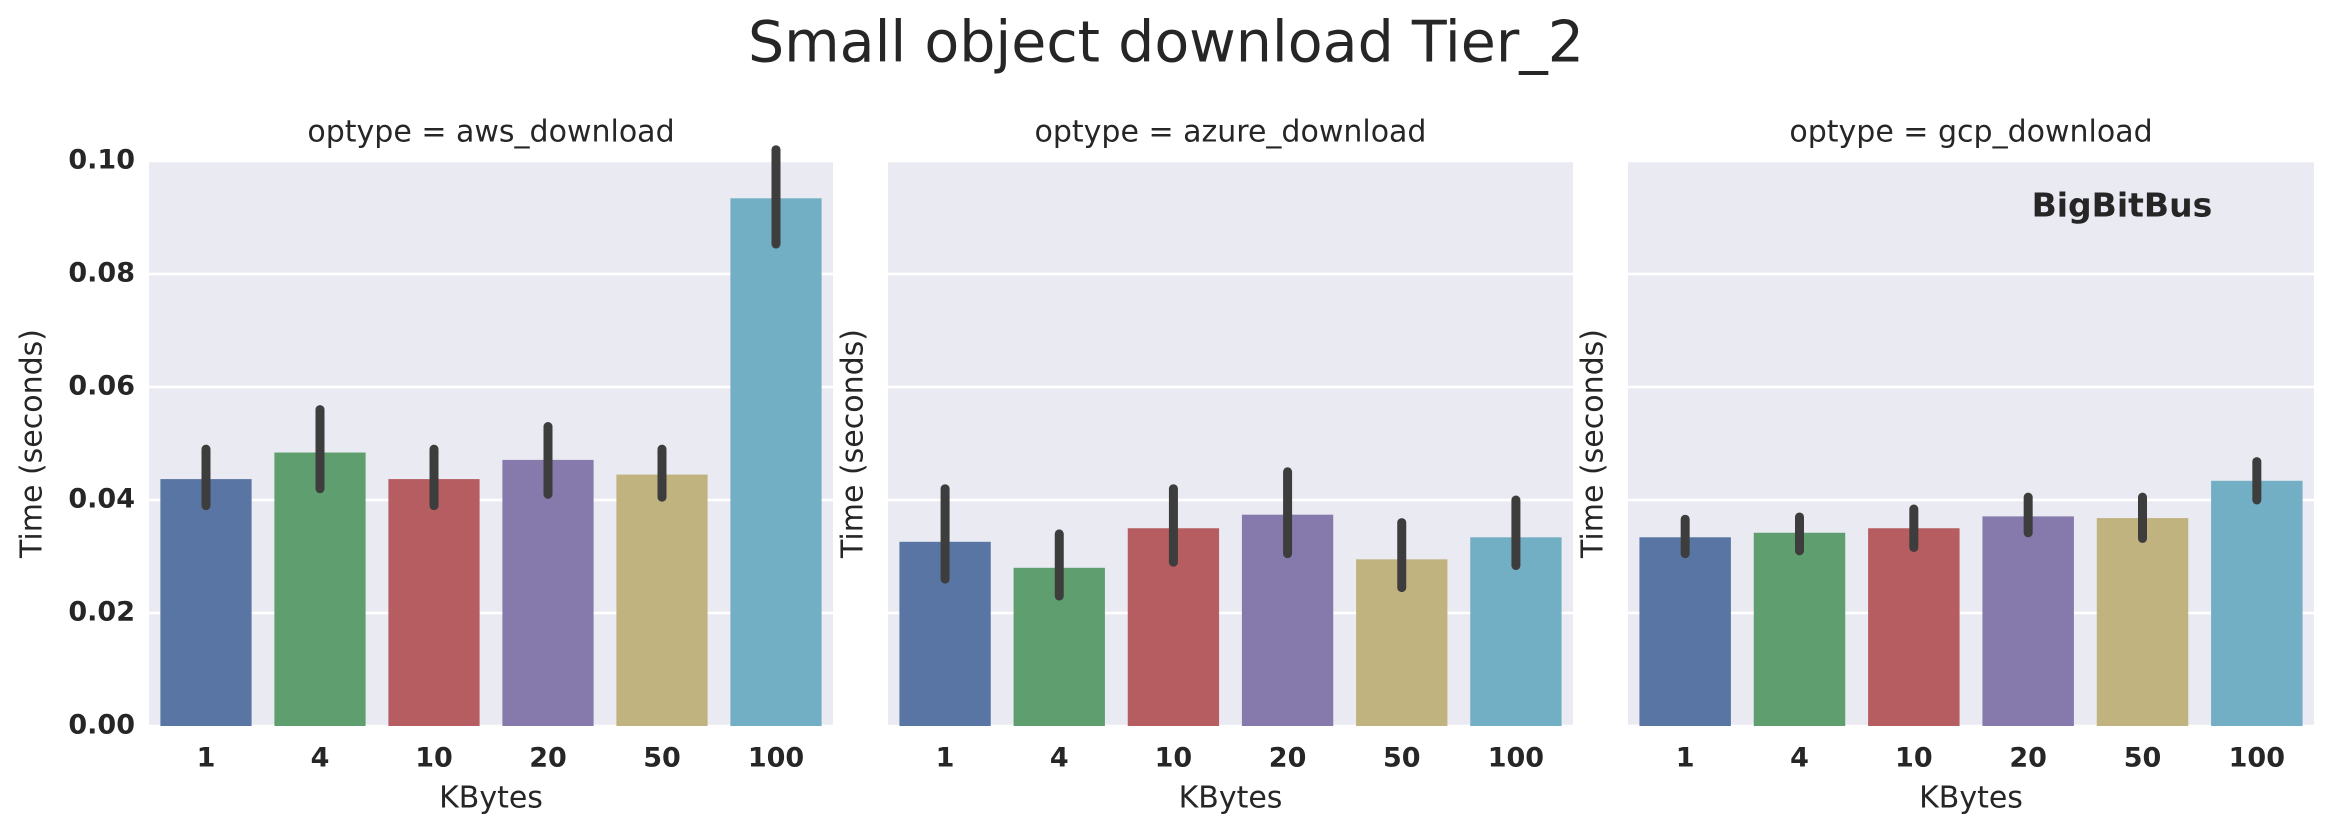  What do you see at coordinates (490, 132) in the screenshot?
I see `panel-title: optype = aws_download` at bounding box center [490, 132].